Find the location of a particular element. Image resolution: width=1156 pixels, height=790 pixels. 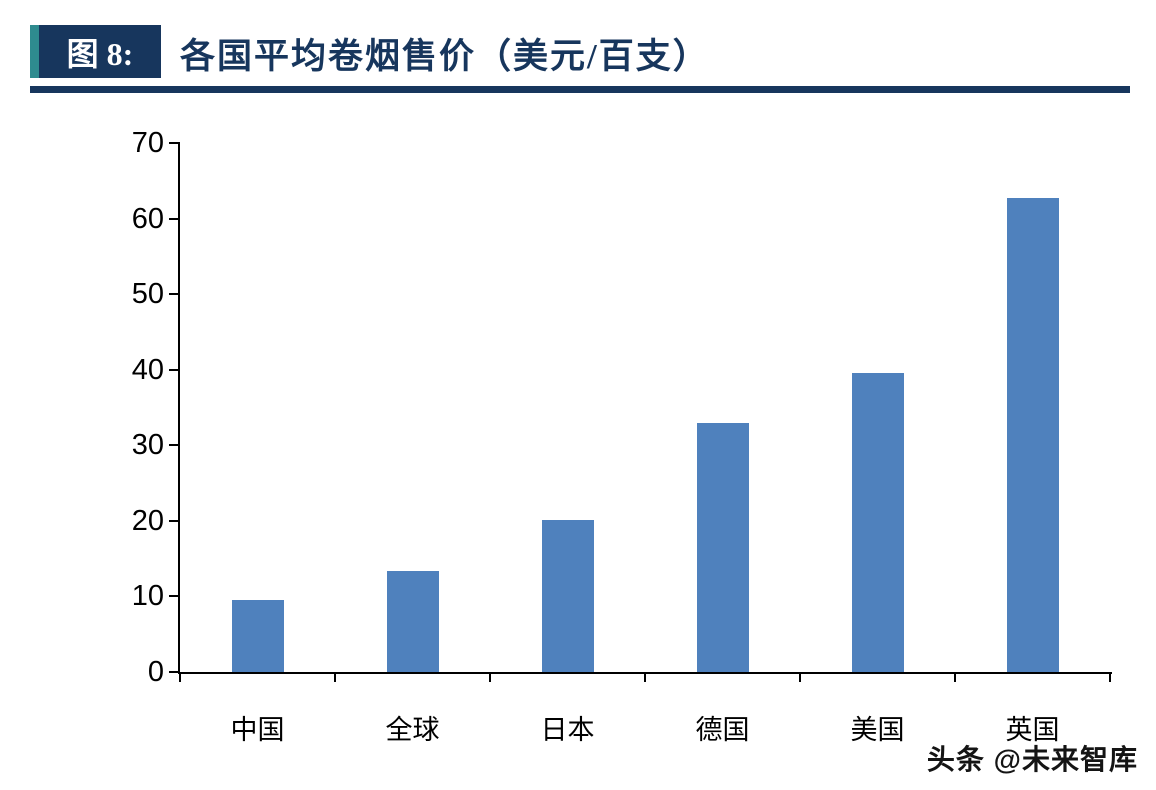

figure-label-accent is located at coordinates (34, 51).